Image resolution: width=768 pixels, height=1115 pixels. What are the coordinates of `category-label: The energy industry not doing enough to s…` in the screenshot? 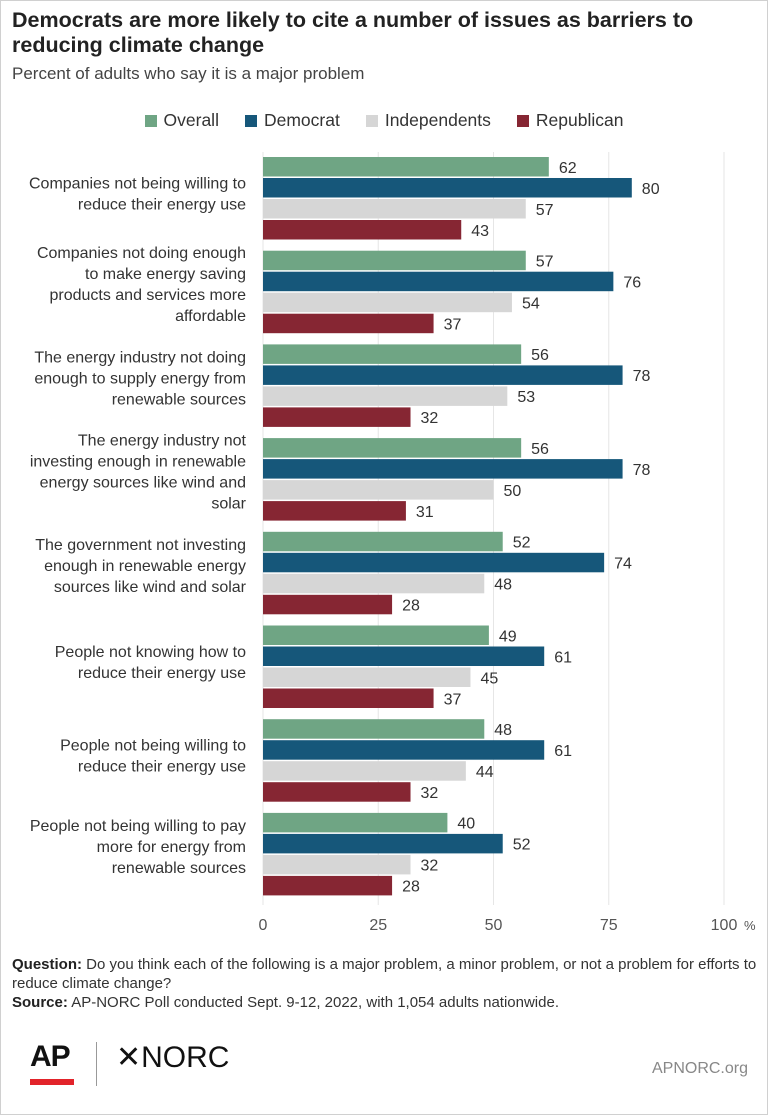 It's located at (140, 378).